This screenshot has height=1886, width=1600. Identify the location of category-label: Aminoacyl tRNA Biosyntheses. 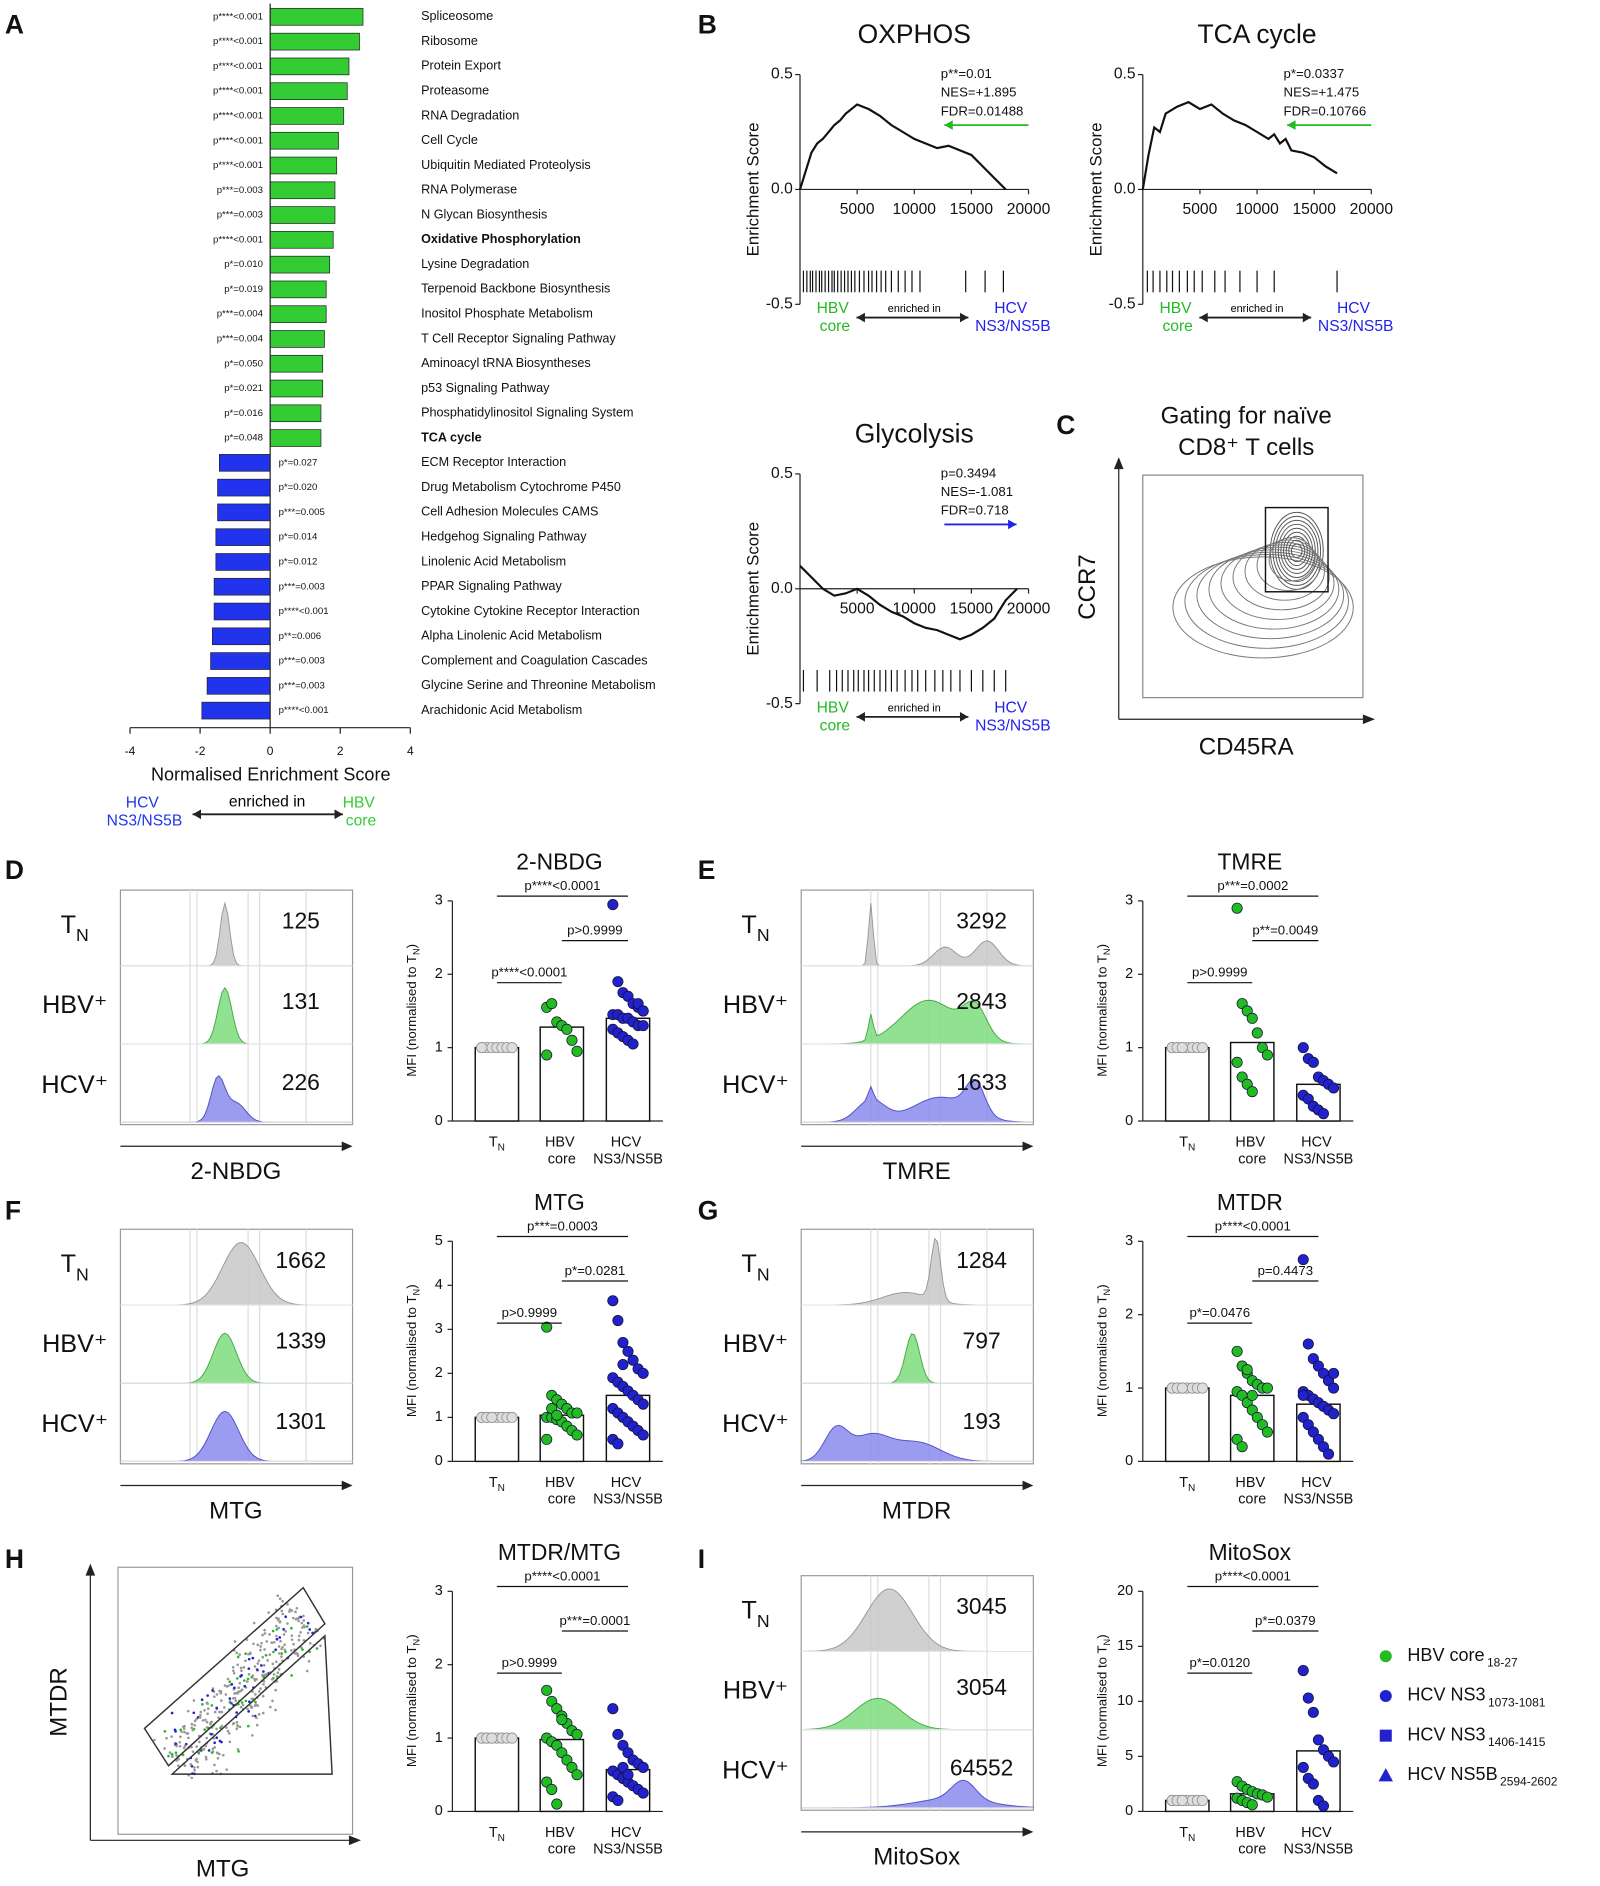
(506, 363).